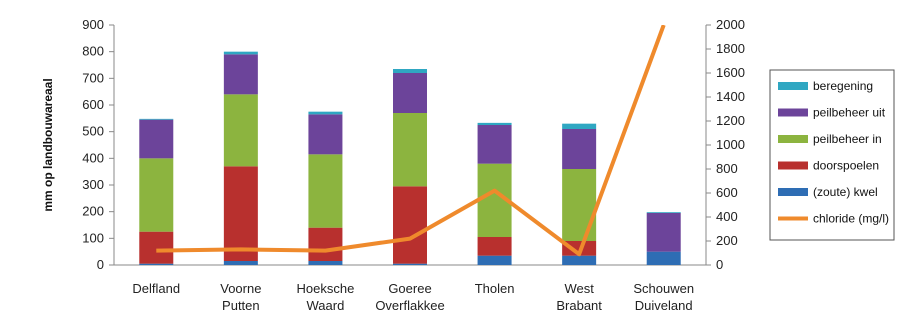  What do you see at coordinates (100, 264) in the screenshot?
I see `y-tick-label: 0` at bounding box center [100, 264].